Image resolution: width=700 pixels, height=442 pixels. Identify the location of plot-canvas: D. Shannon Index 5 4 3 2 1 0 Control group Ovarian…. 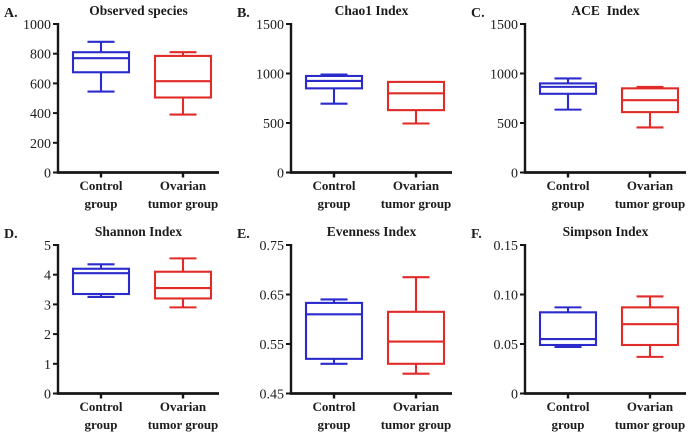
(111, 328).